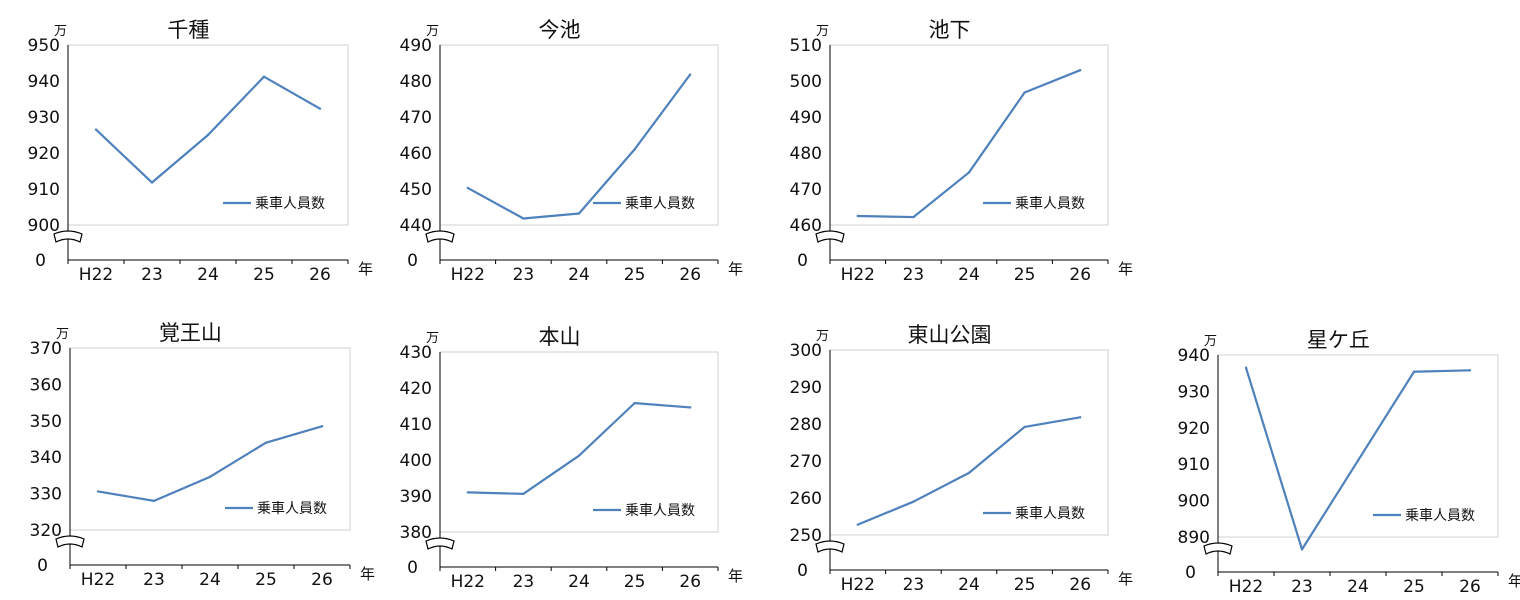 The image size is (1520, 600). Describe the element at coordinates (950, 335) in the screenshot. I see `chart-title: 東山公園` at that location.